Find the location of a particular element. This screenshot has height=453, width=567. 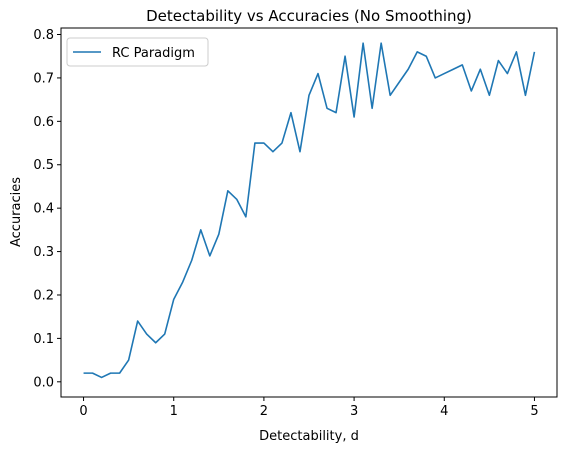

y-tick-label: 0.6 is located at coordinates (43, 122).